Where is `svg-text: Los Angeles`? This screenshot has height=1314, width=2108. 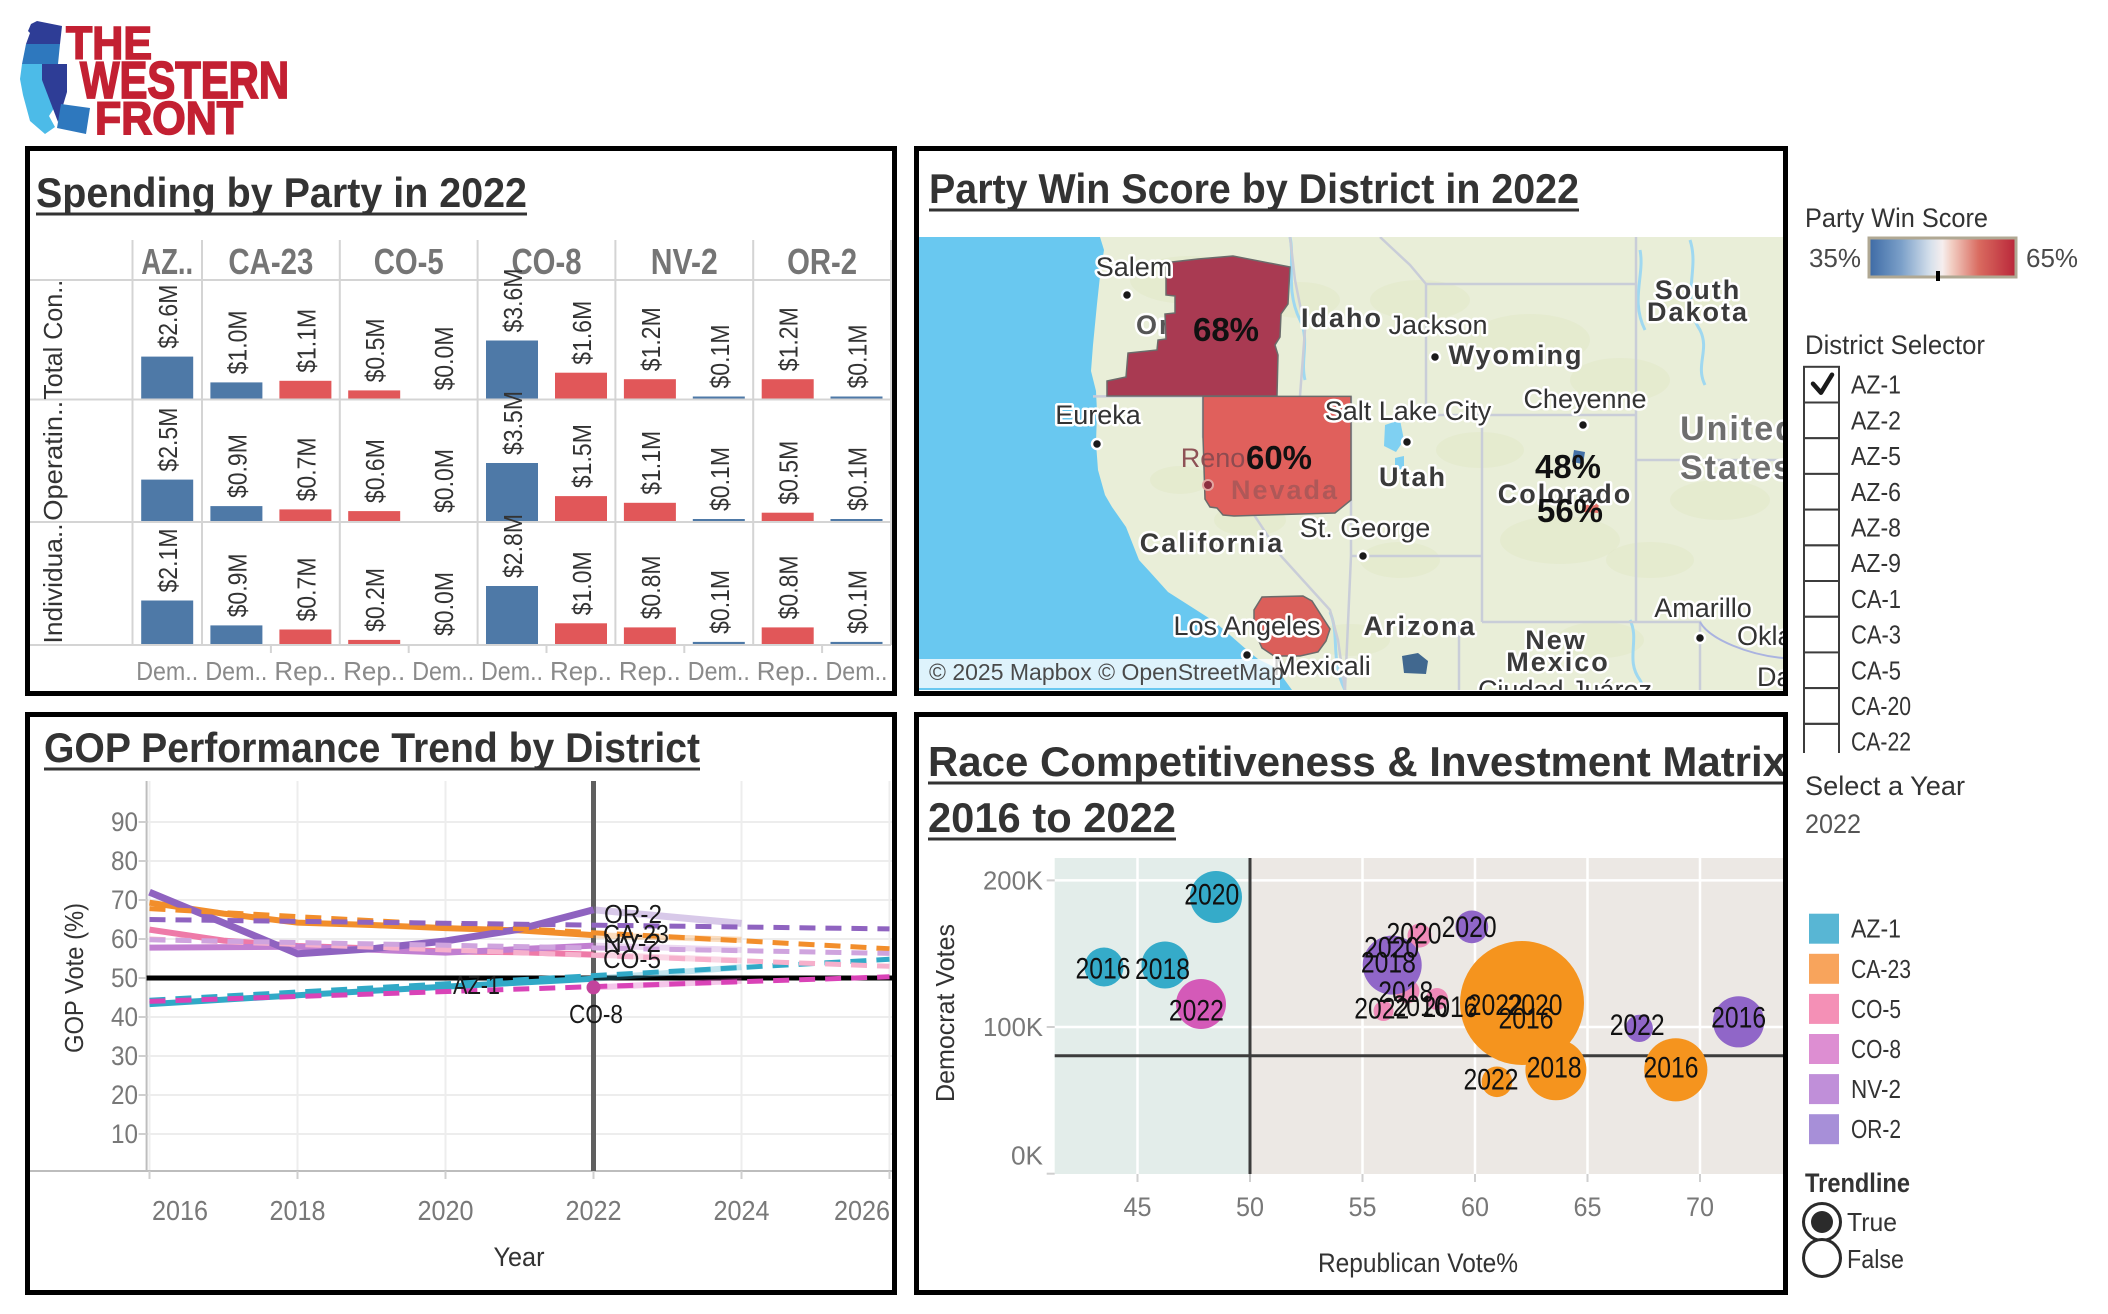 svg-text: Los Angeles is located at coordinates (1246, 626).